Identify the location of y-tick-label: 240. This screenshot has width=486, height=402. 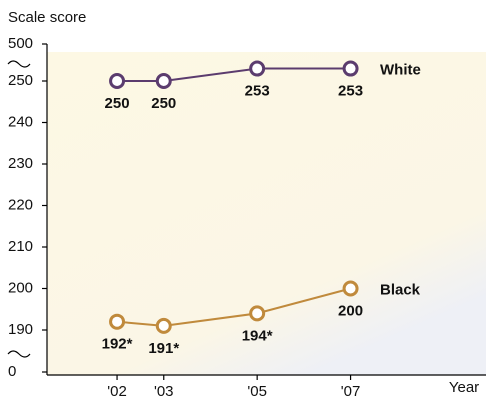
(20, 121).